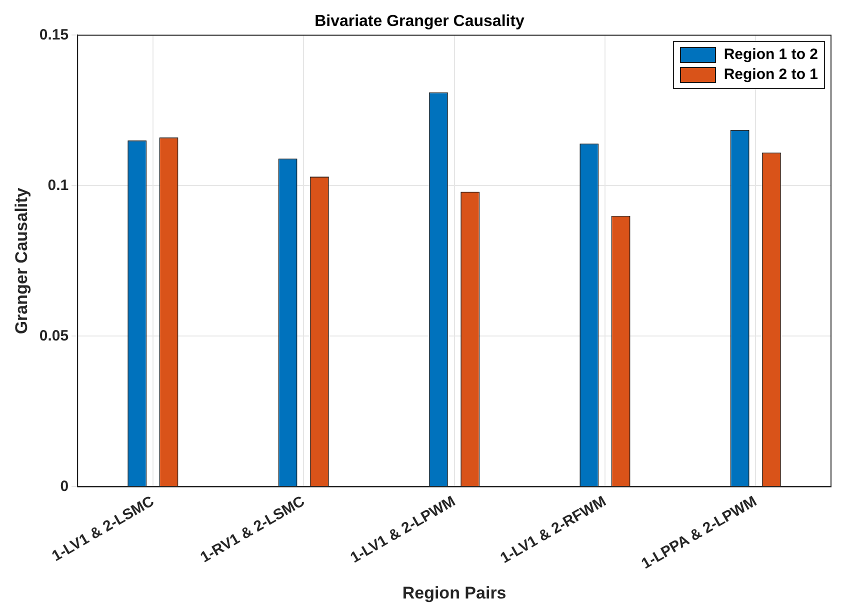 Image resolution: width=841 pixels, height=614 pixels. What do you see at coordinates (771, 75) in the screenshot?
I see `legend-label: Region 2 to 1` at bounding box center [771, 75].